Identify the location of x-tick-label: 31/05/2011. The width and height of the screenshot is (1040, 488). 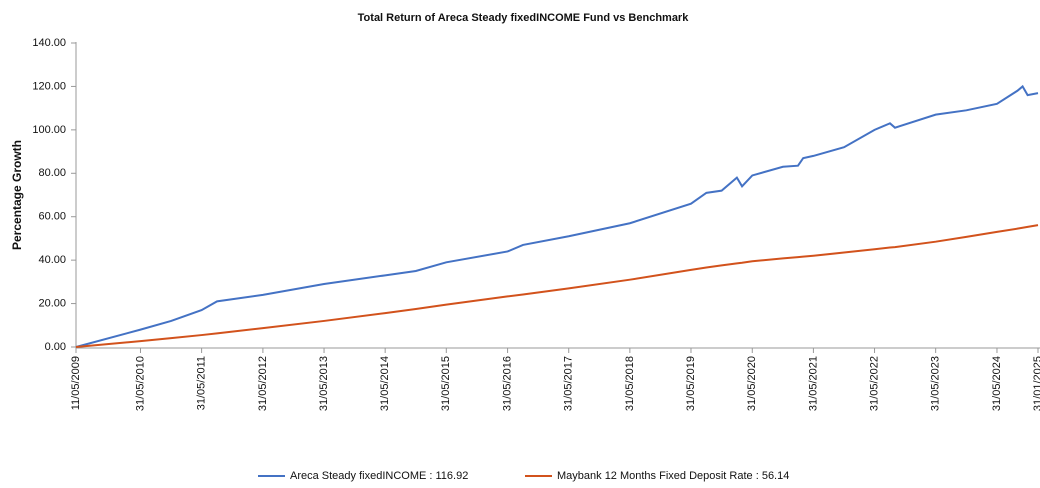
(202, 383).